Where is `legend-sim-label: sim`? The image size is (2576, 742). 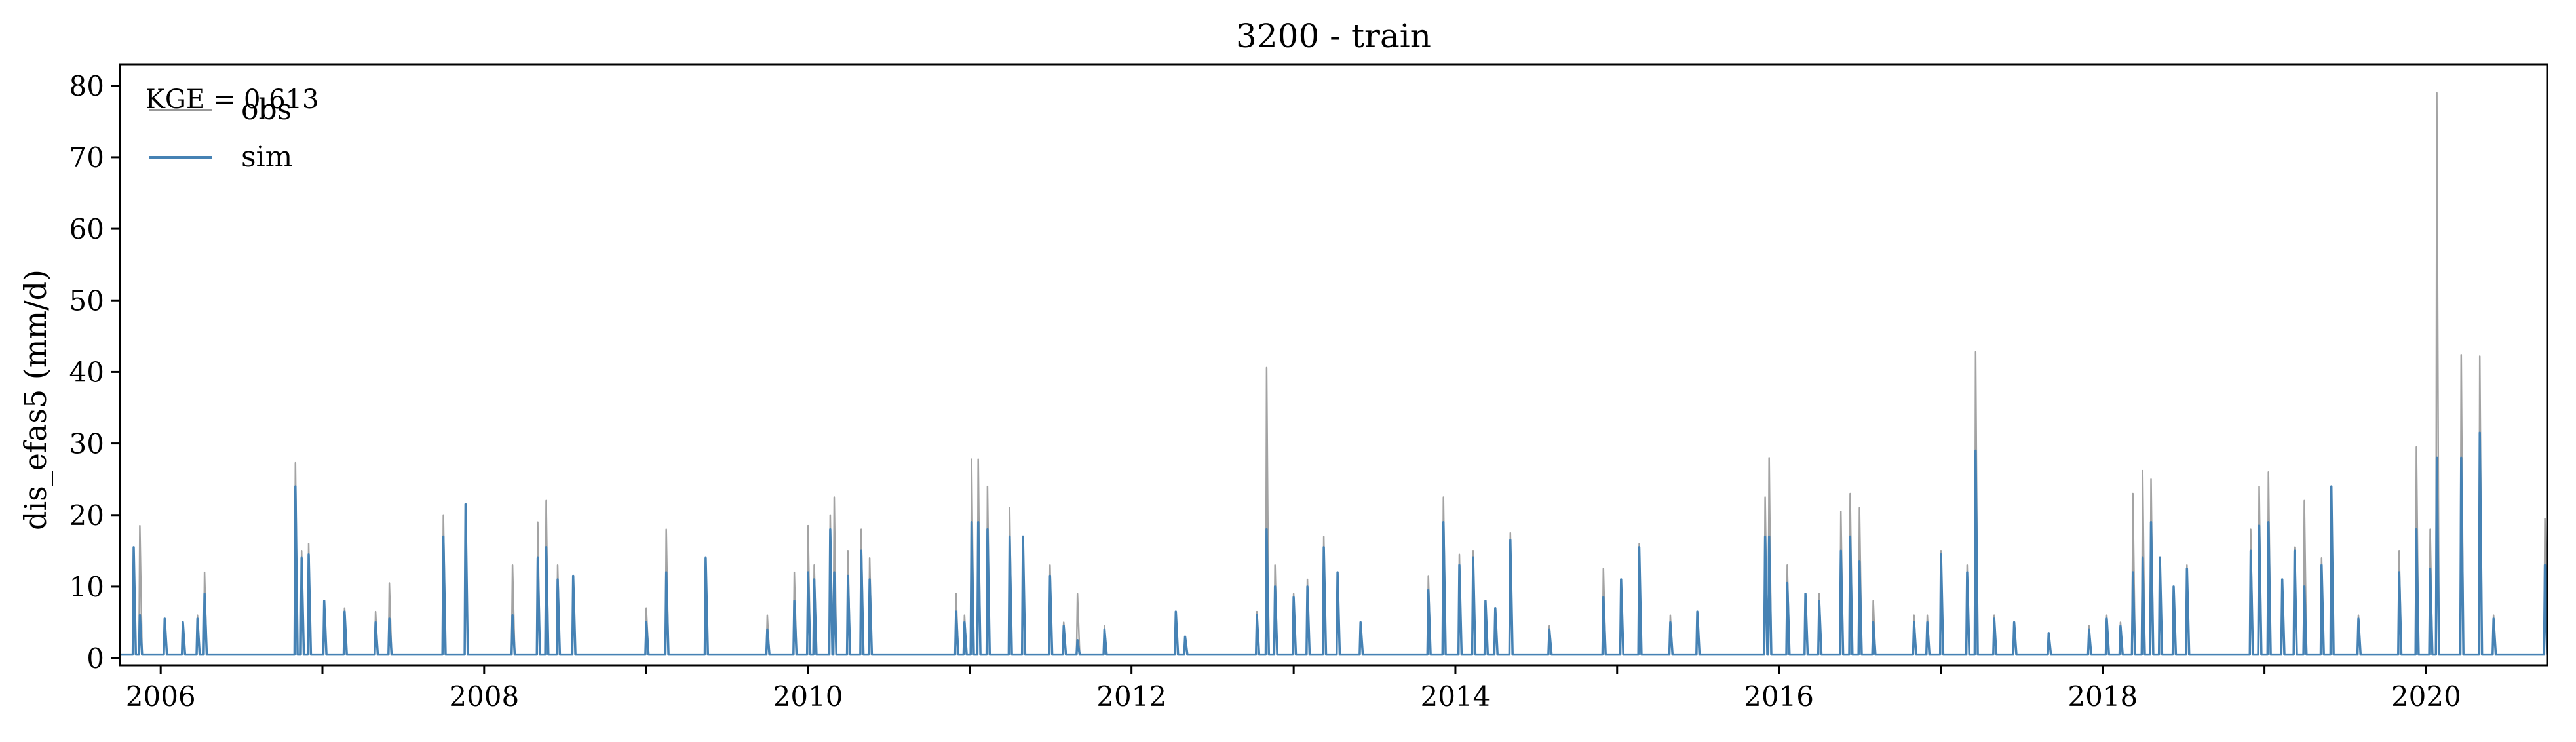 legend-sim-label: sim is located at coordinates (266, 157).